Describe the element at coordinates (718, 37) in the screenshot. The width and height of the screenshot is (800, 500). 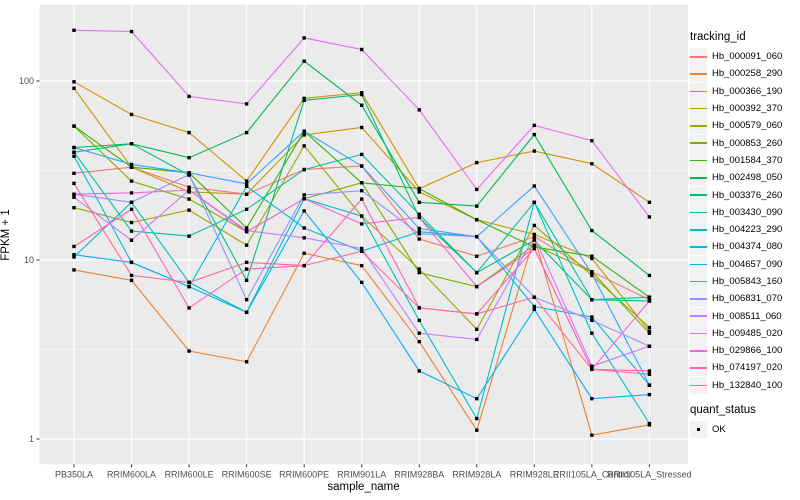
I see `legend-title: tracking_id` at that location.